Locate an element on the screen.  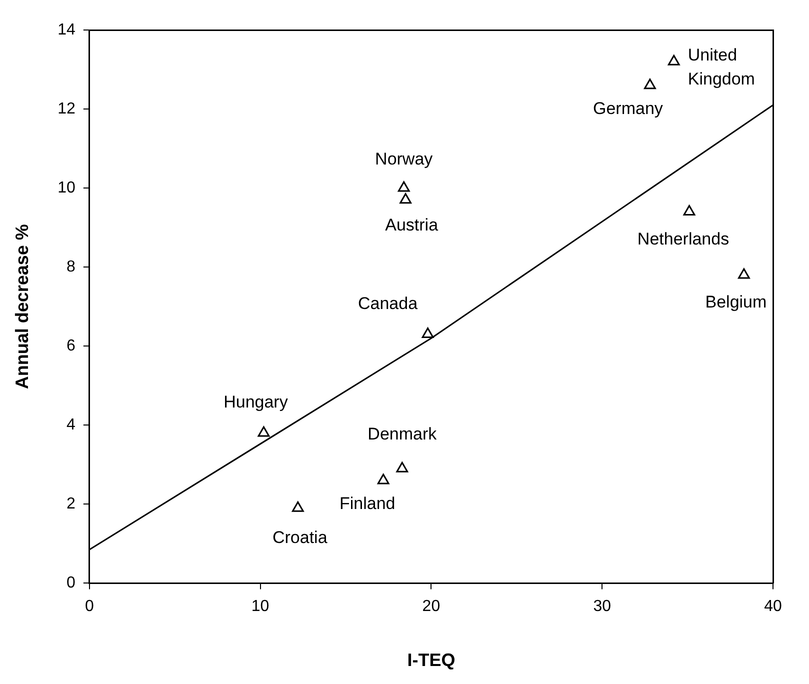
y-axis-title: Annual decrease % is located at coordinates (22, 307).